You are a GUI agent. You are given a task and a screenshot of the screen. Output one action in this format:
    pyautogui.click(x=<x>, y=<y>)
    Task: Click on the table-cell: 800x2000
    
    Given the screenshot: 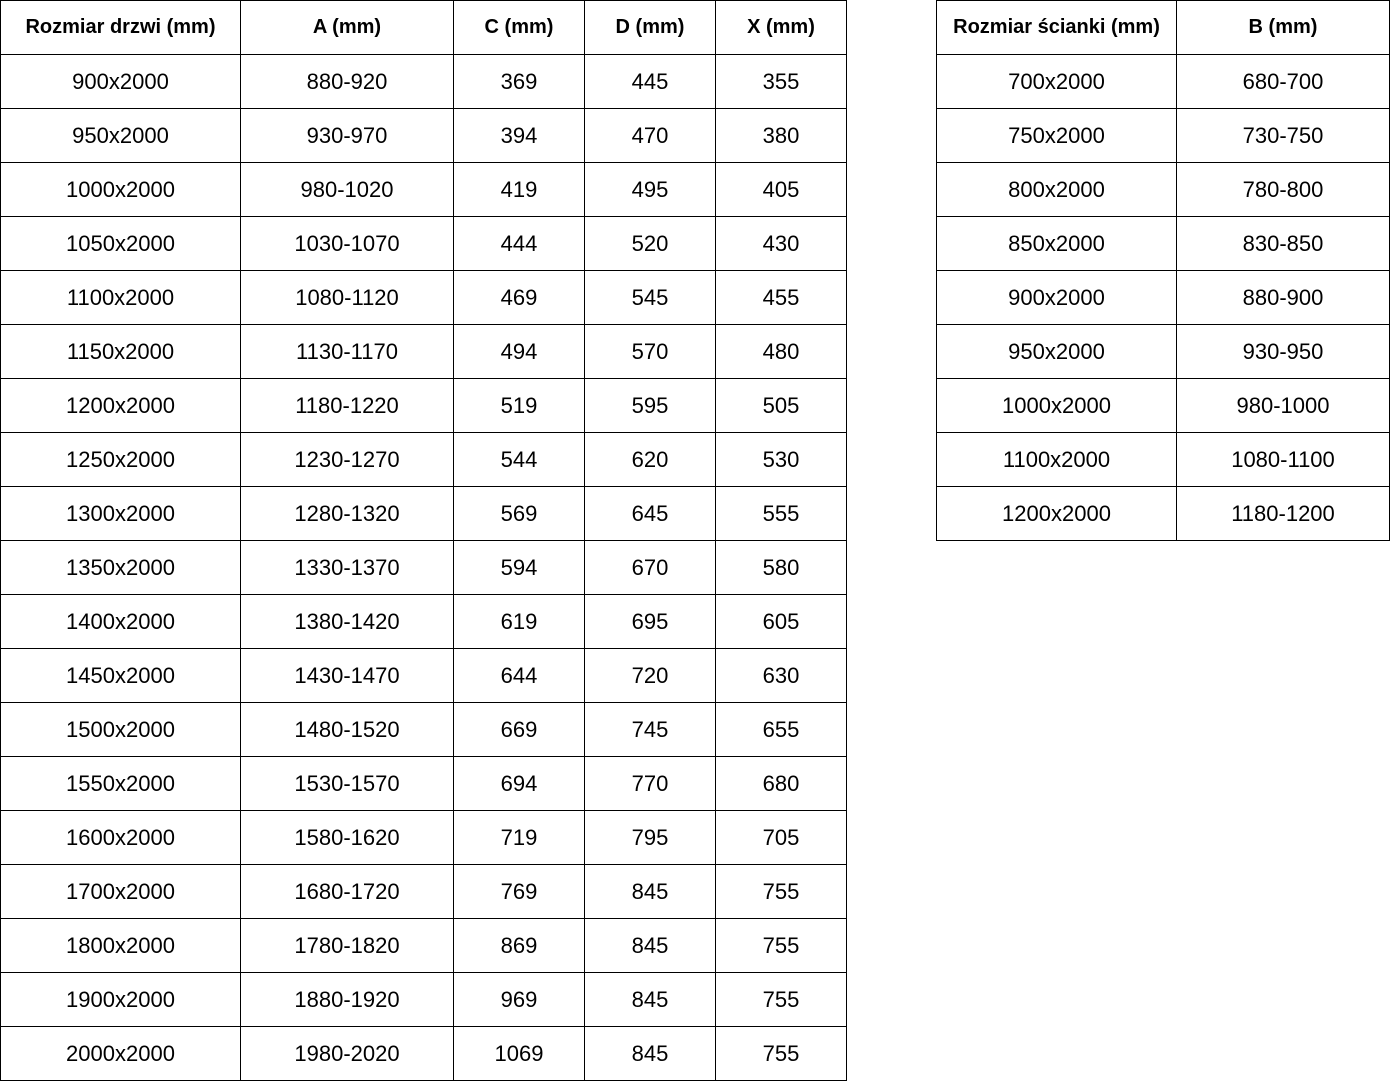 What is the action you would take?
    pyautogui.click(x=1056, y=189)
    